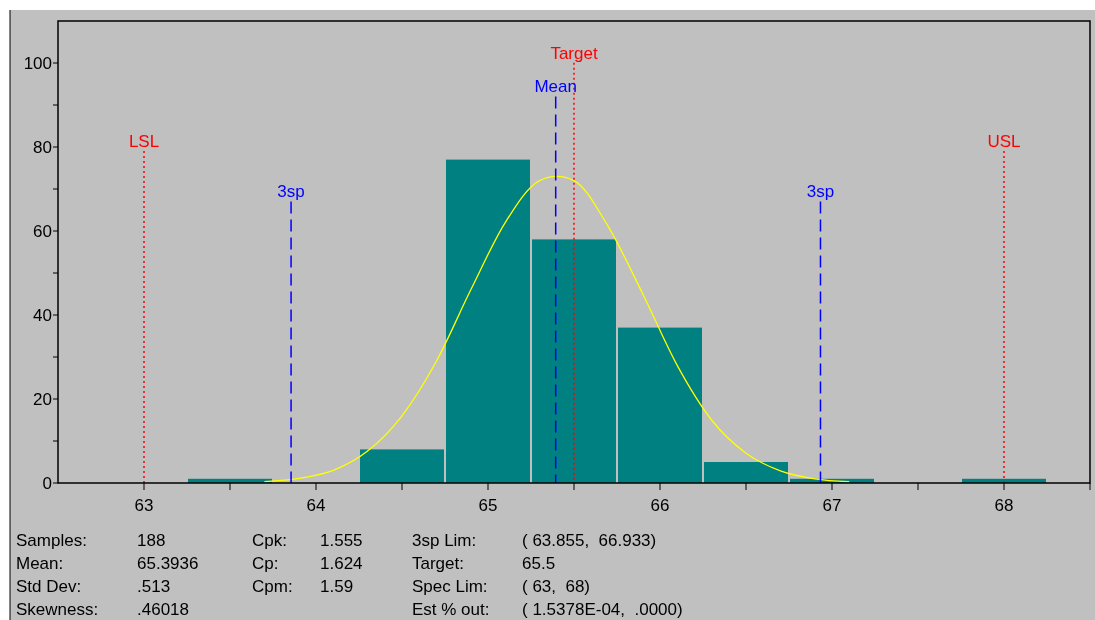  Describe the element at coordinates (42, 147) in the screenshot. I see `y-tick-label: 80` at that location.